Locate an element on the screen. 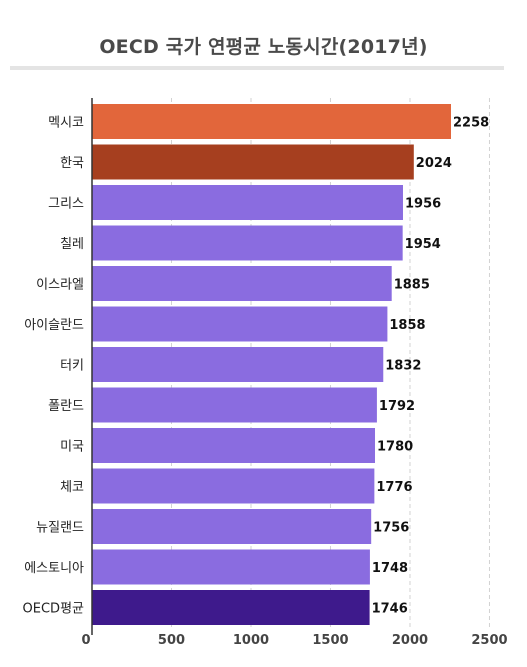 The width and height of the screenshot is (527, 667). category-label: 칠레 is located at coordinates (72, 244).